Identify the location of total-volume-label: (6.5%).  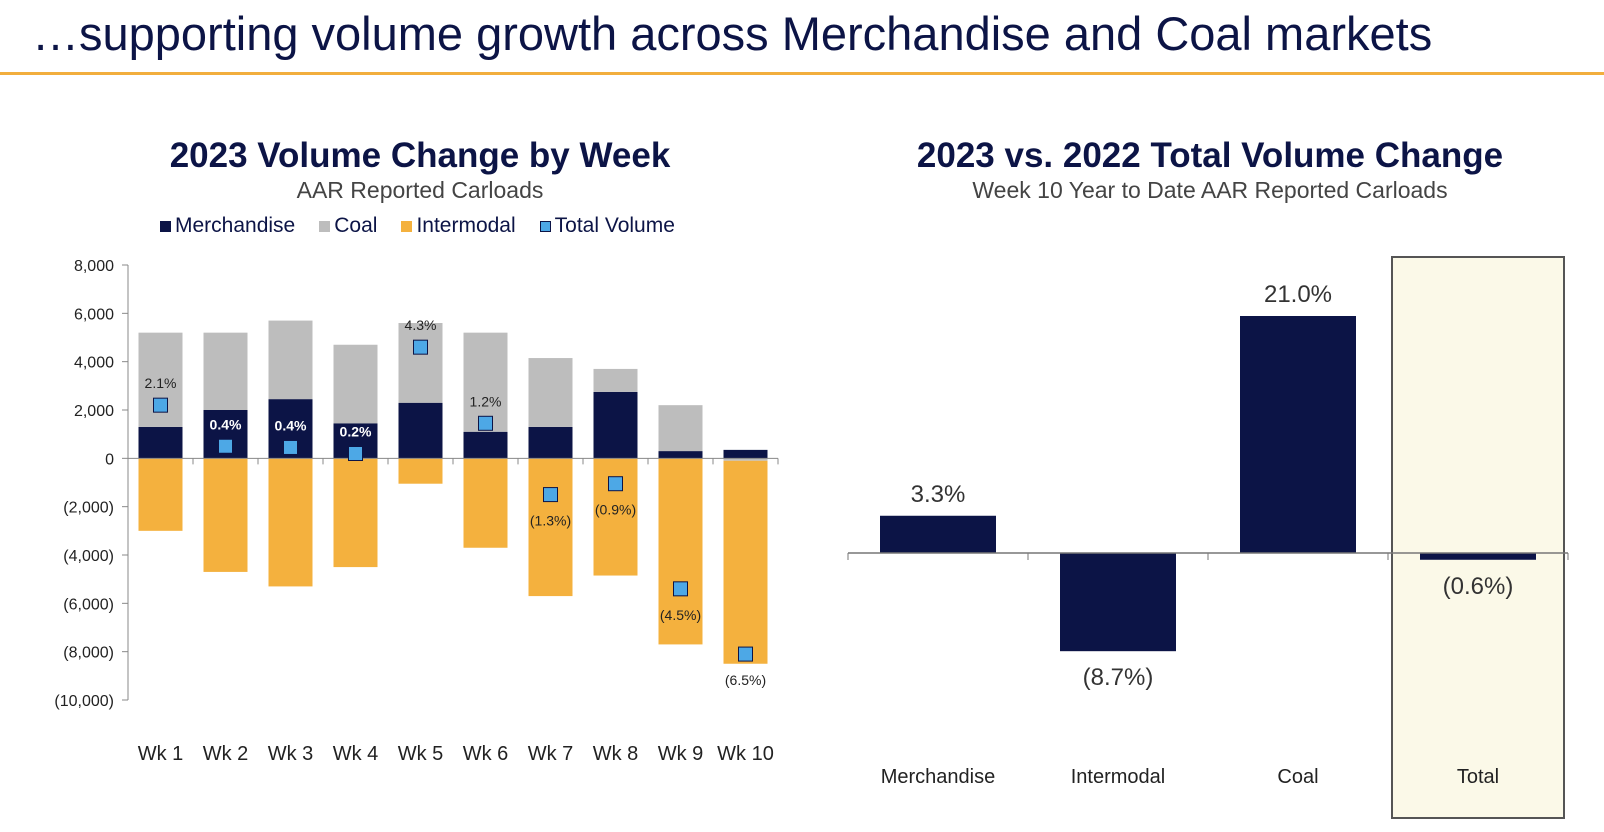
(745, 680).